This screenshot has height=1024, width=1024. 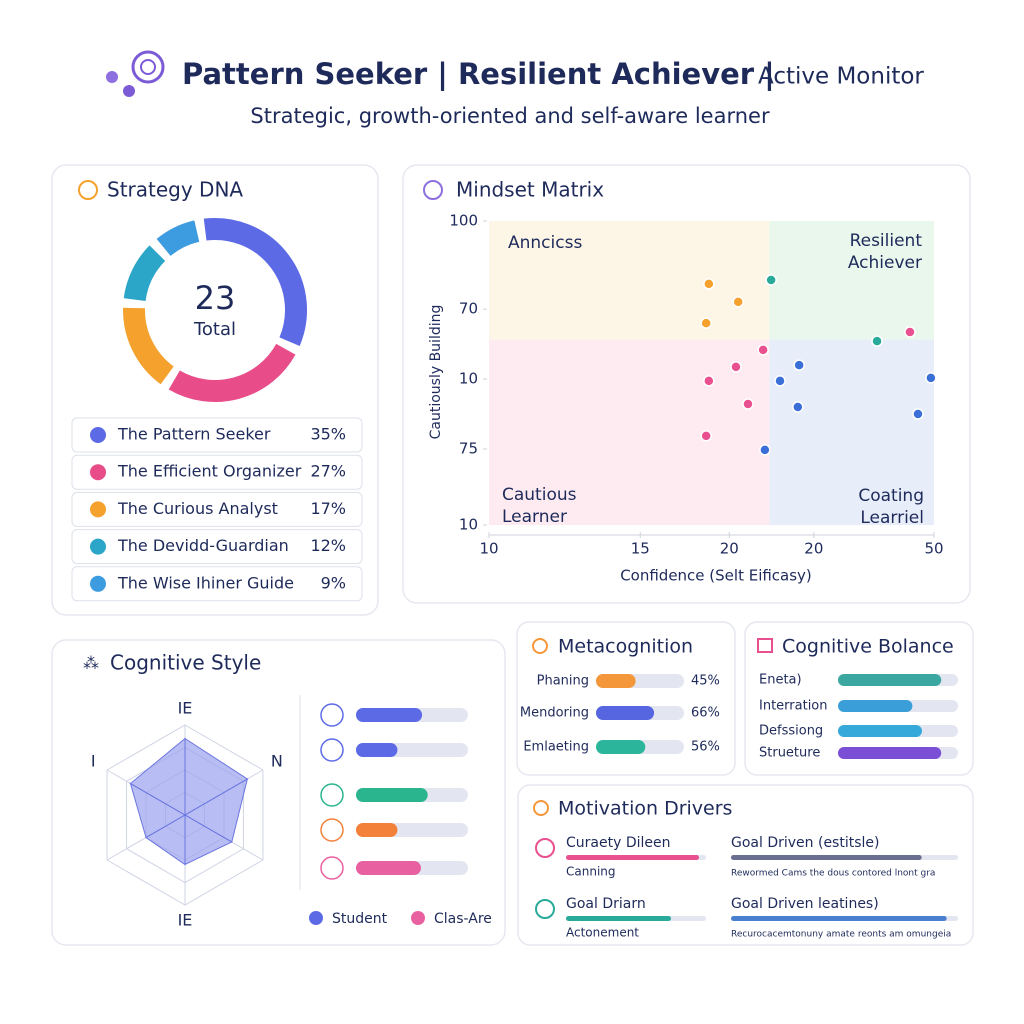 What do you see at coordinates (791, 731) in the screenshot?
I see `row-label: Defssiong` at bounding box center [791, 731].